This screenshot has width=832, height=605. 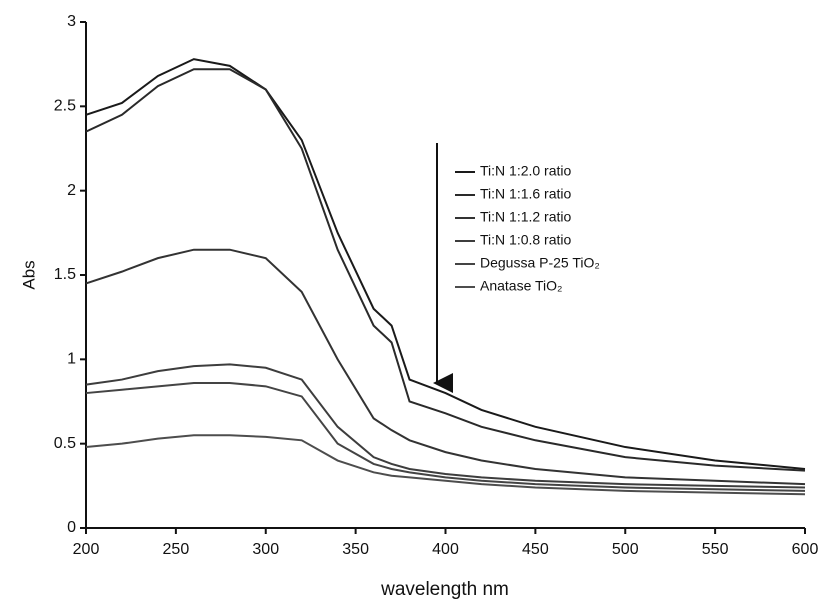 What do you see at coordinates (28, 274) in the screenshot?
I see `y-axis-label: Abs` at bounding box center [28, 274].